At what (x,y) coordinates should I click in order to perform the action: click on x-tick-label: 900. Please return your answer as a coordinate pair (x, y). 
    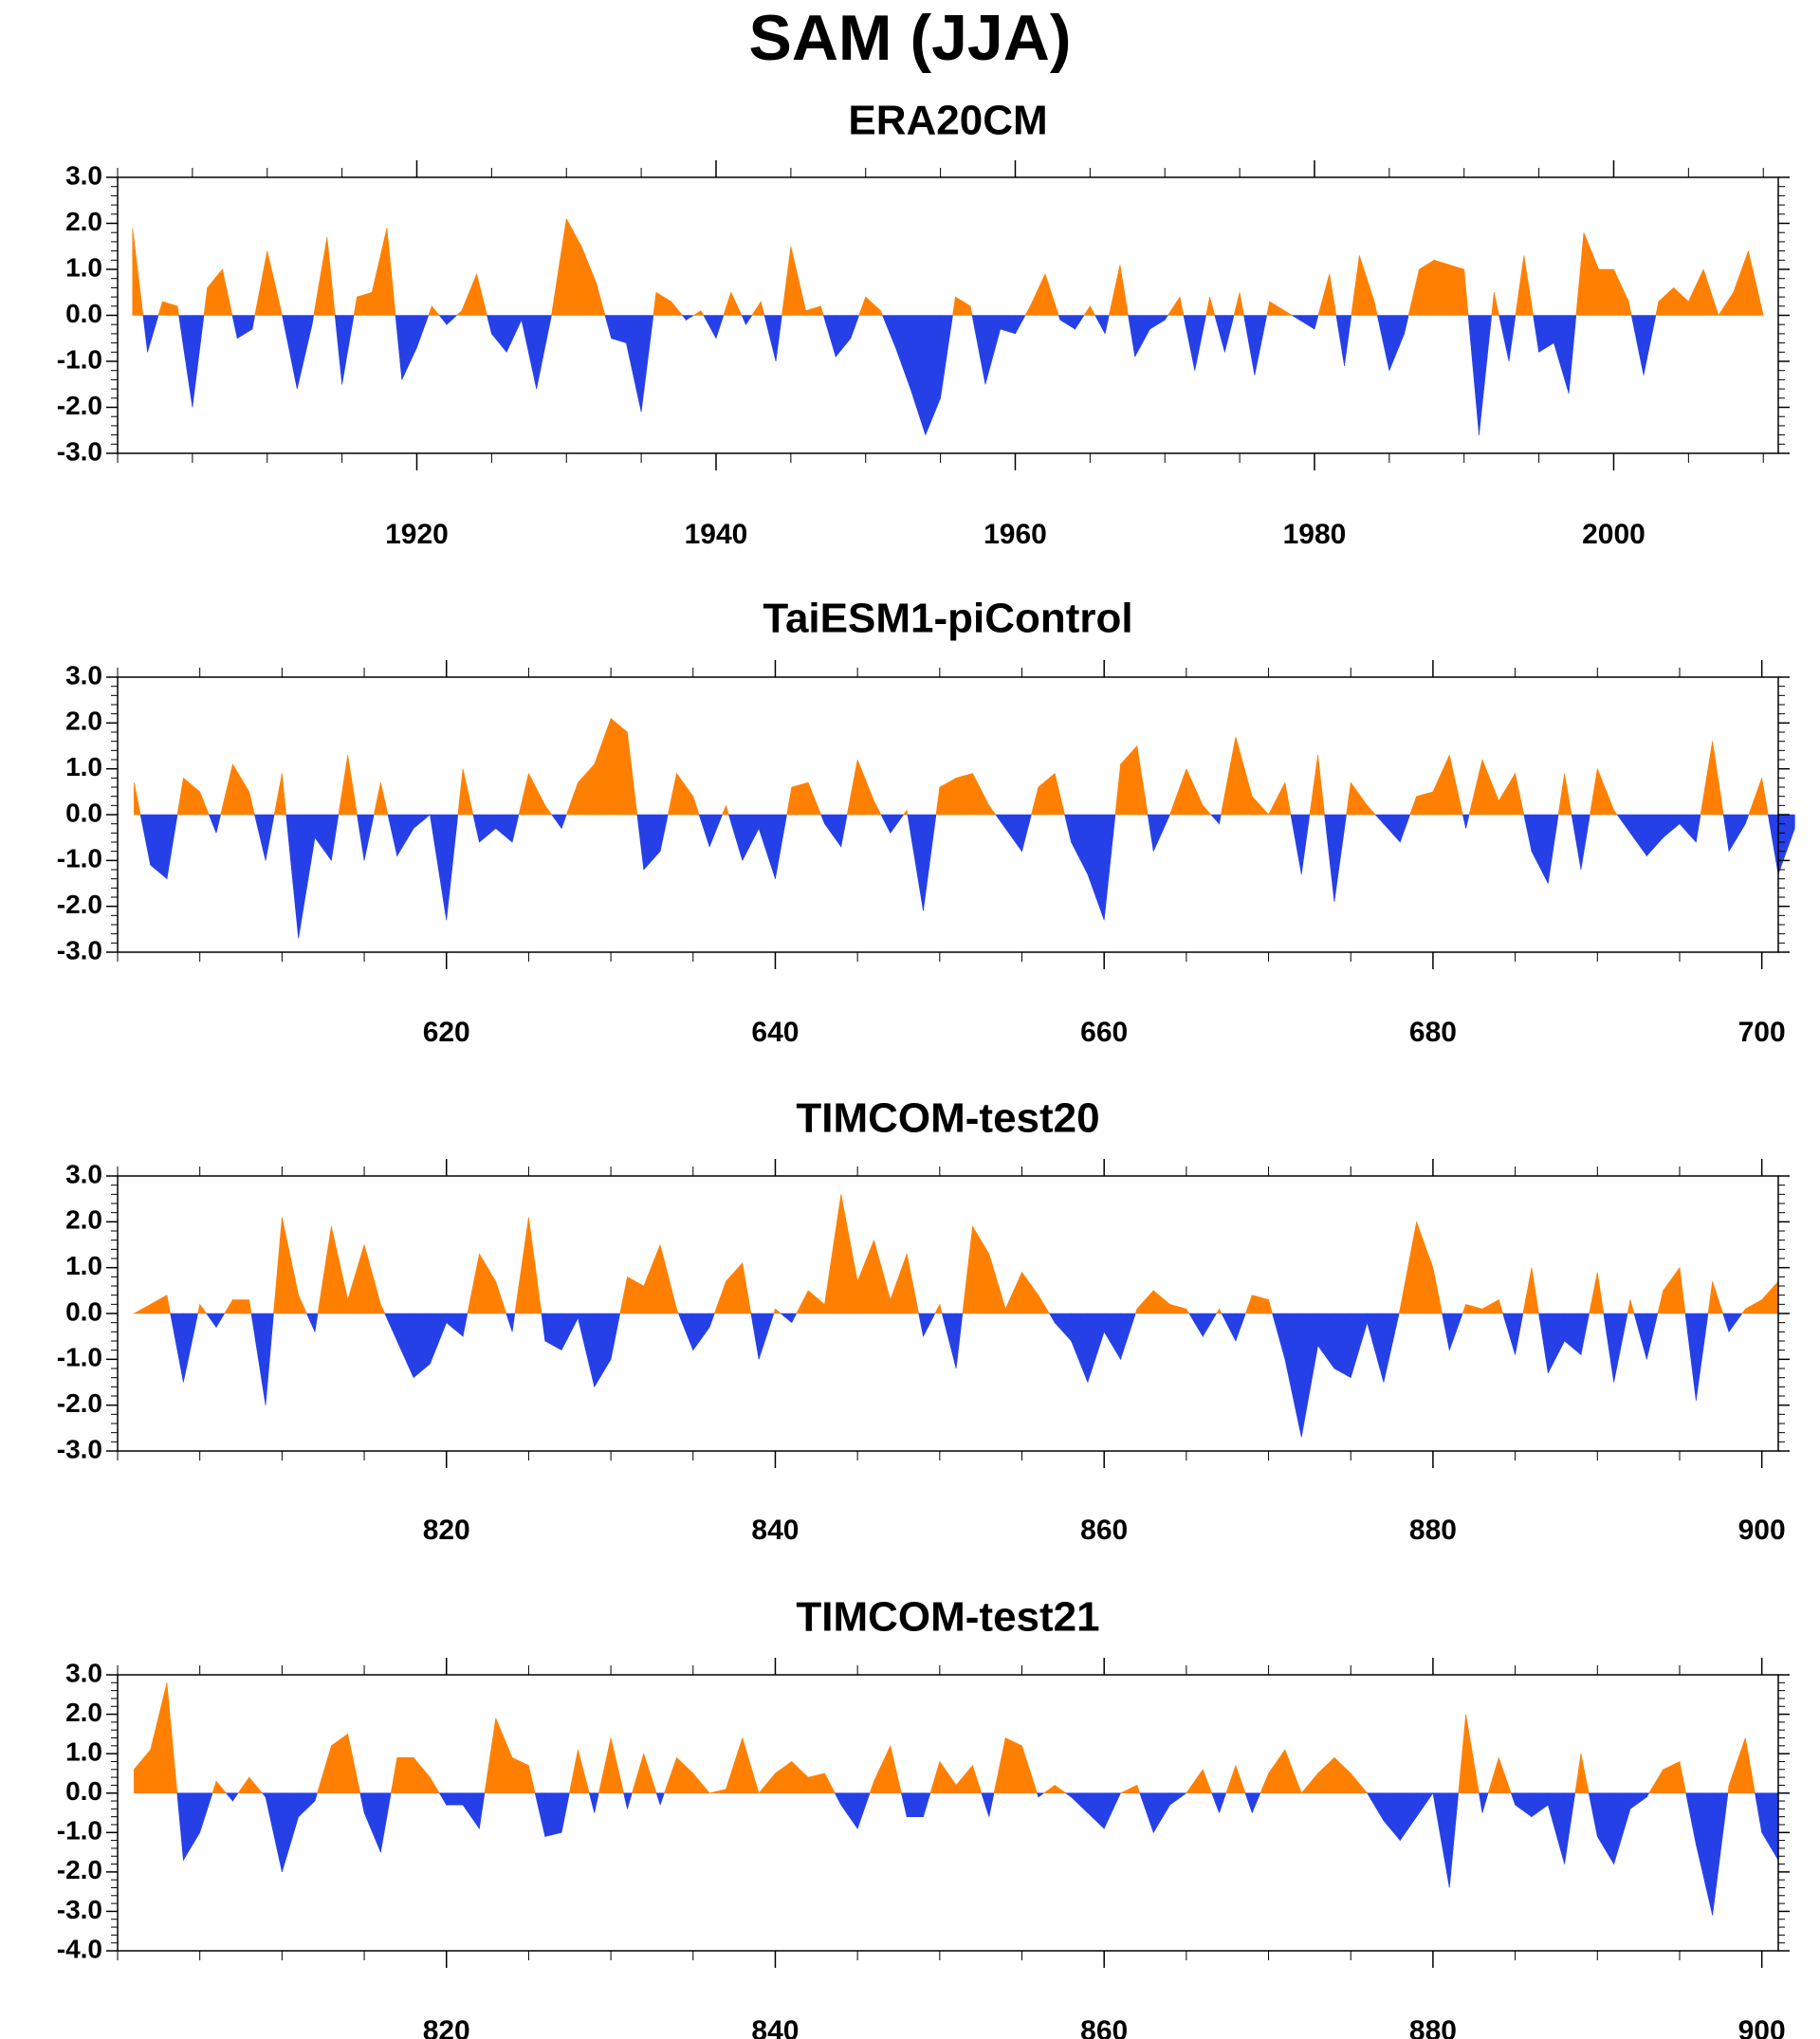
    Looking at the image, I should click on (1762, 2027).